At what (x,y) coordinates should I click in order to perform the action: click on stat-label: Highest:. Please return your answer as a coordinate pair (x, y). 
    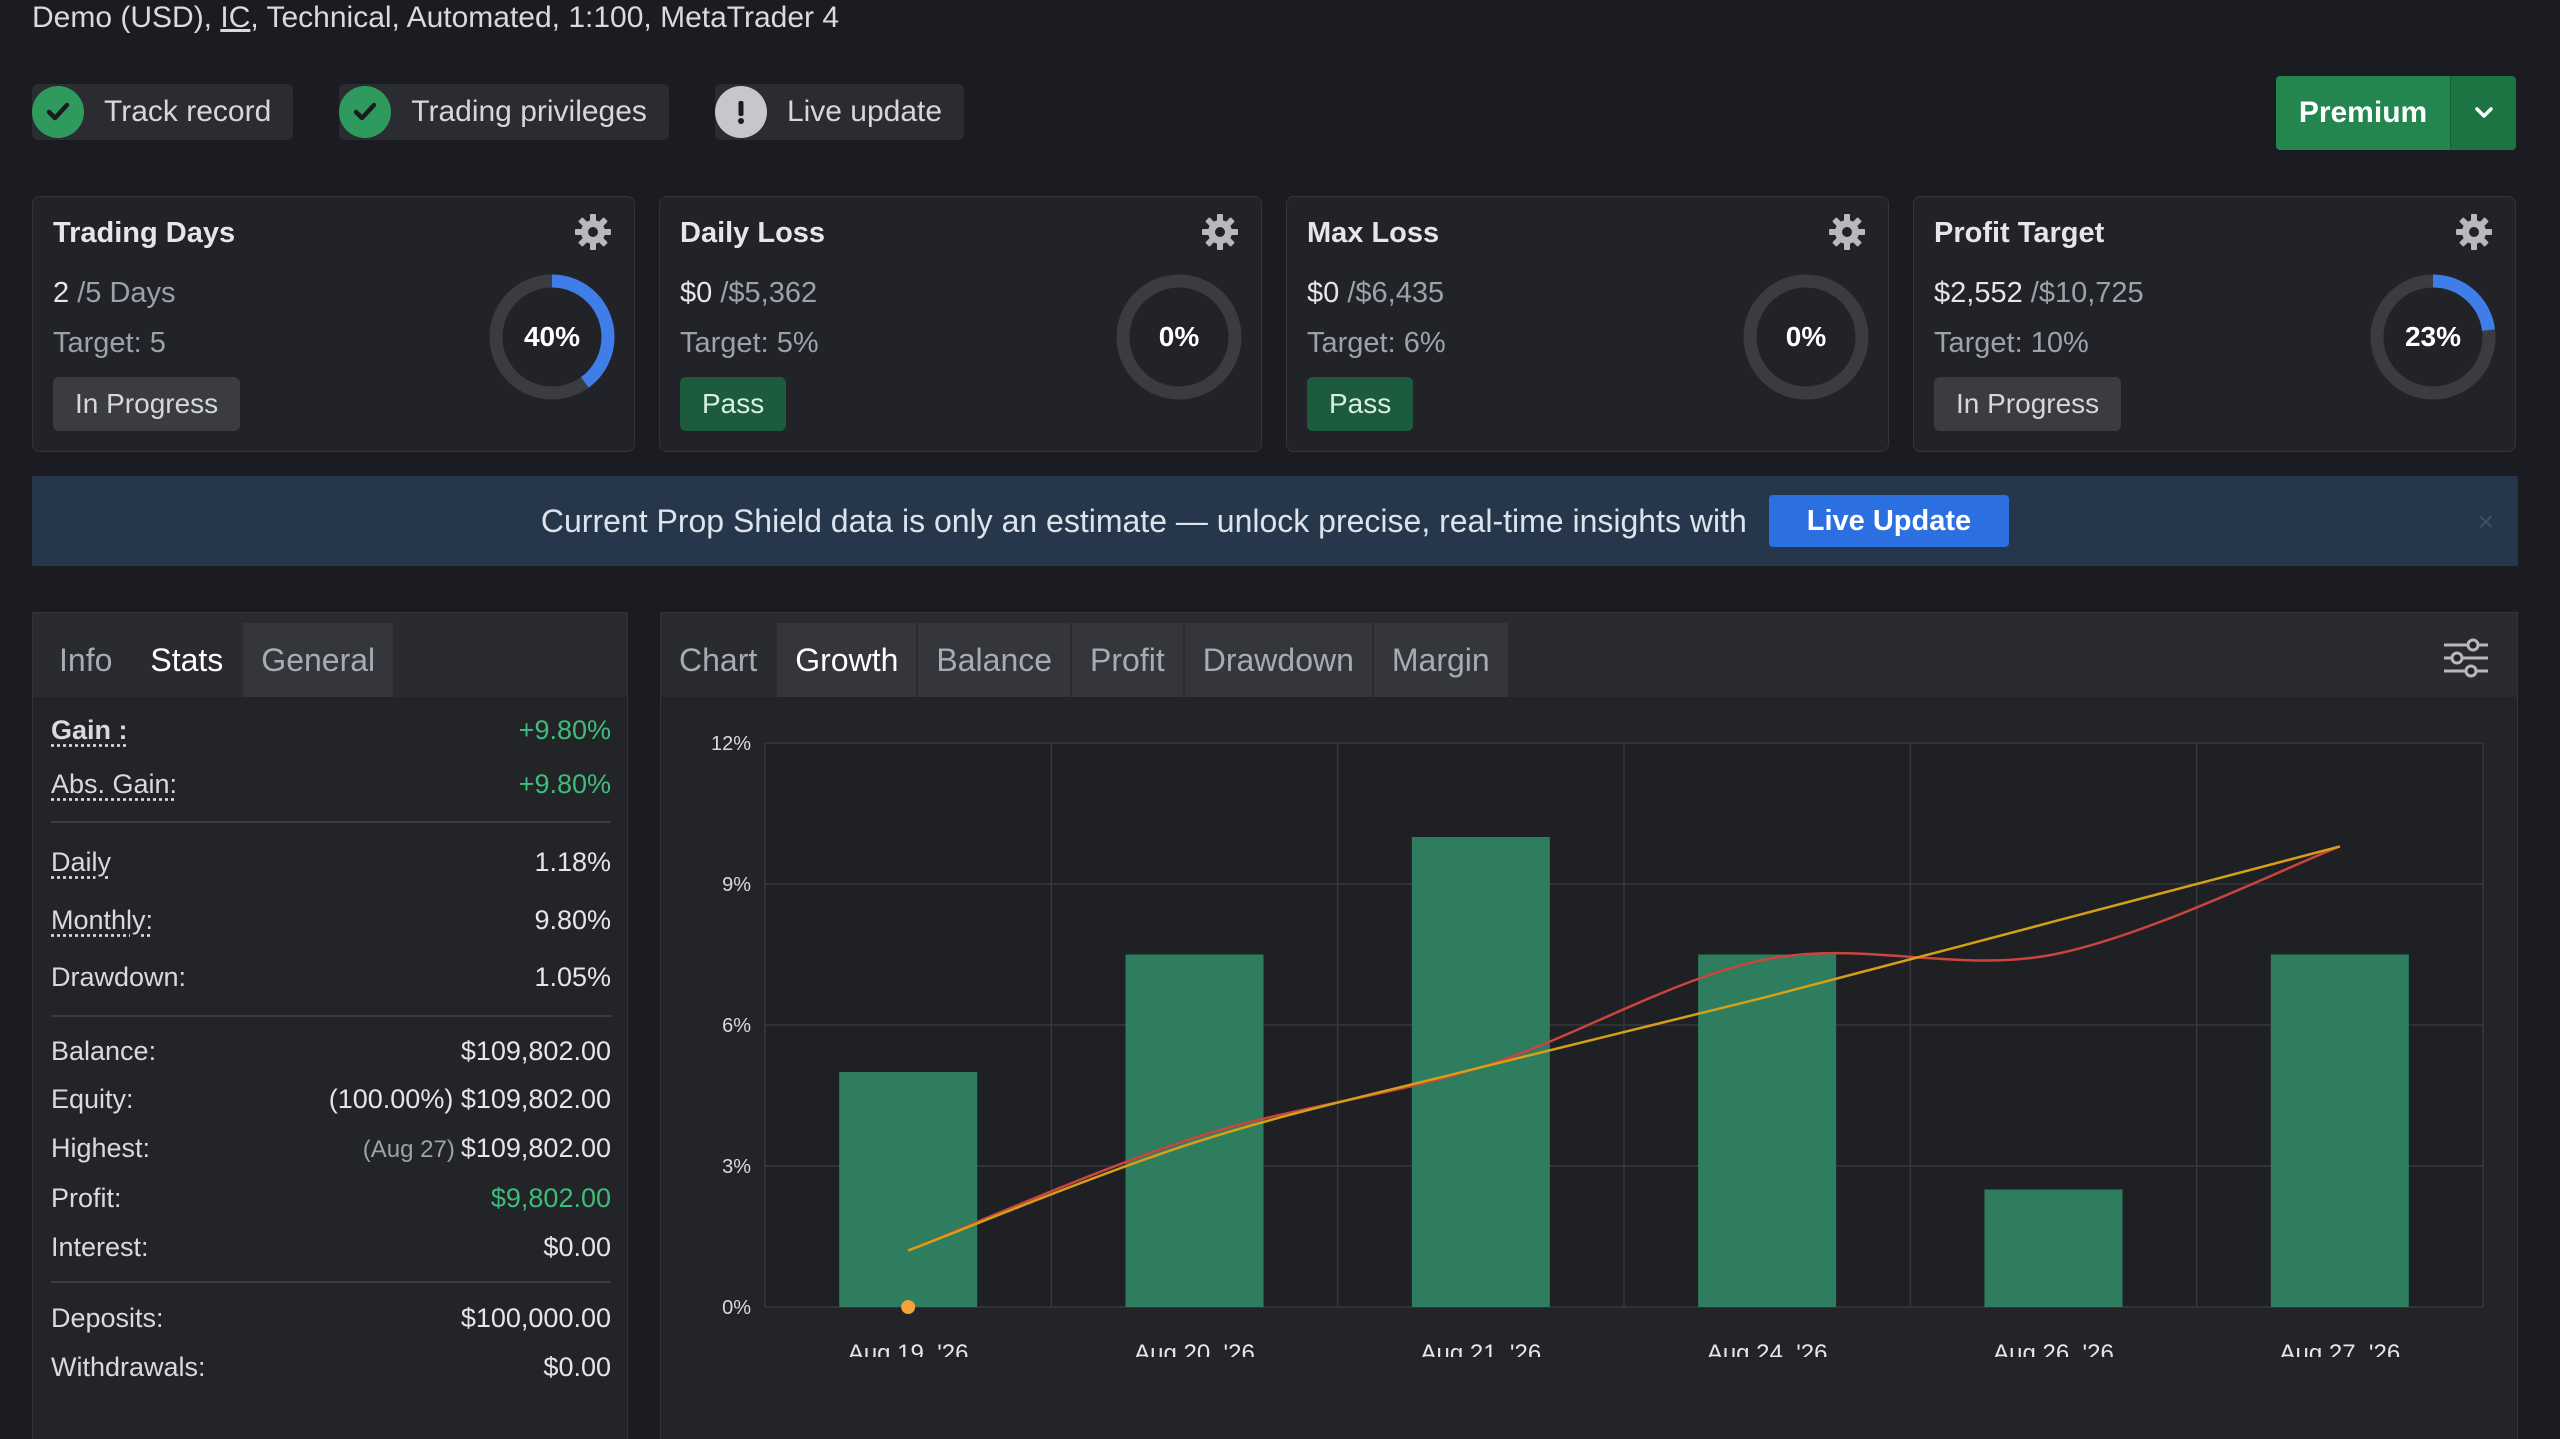
    Looking at the image, I should click on (101, 1147).